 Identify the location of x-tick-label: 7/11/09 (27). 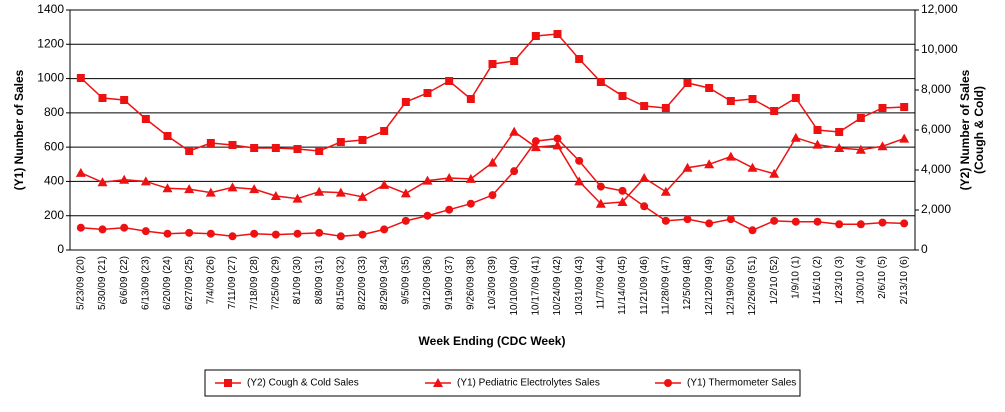
(232, 282).